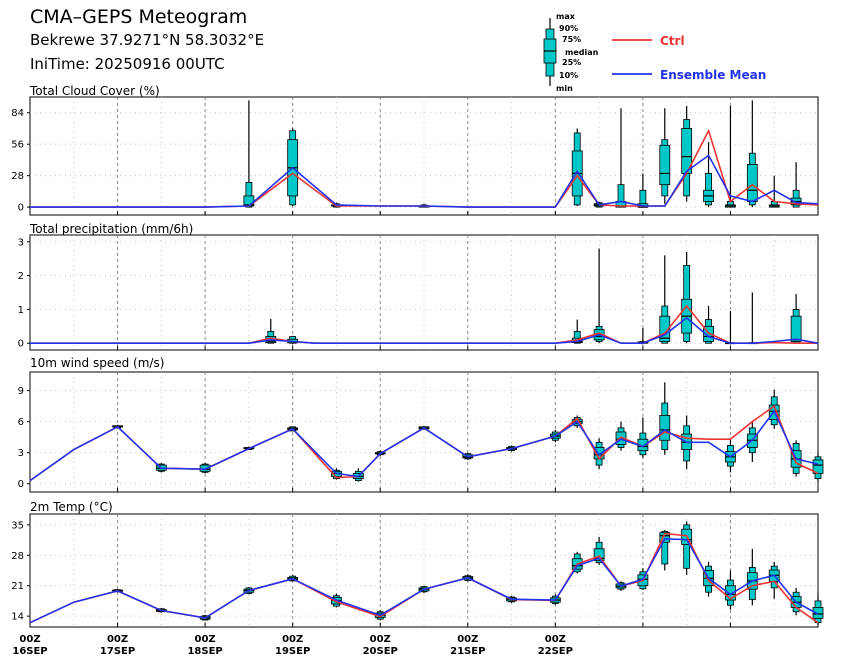 This screenshot has height=667, width=844. What do you see at coordinates (571, 62) in the screenshot?
I see `legend-box-label: 25%` at bounding box center [571, 62].